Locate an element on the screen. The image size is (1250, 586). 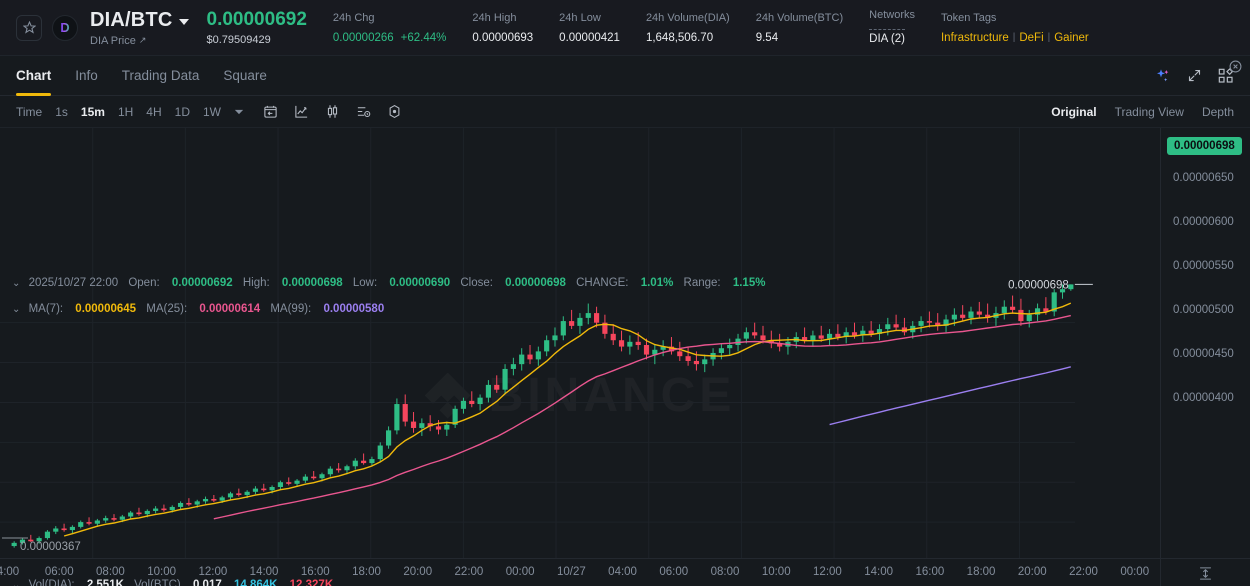
high-label: High: is located at coordinates (256, 283).